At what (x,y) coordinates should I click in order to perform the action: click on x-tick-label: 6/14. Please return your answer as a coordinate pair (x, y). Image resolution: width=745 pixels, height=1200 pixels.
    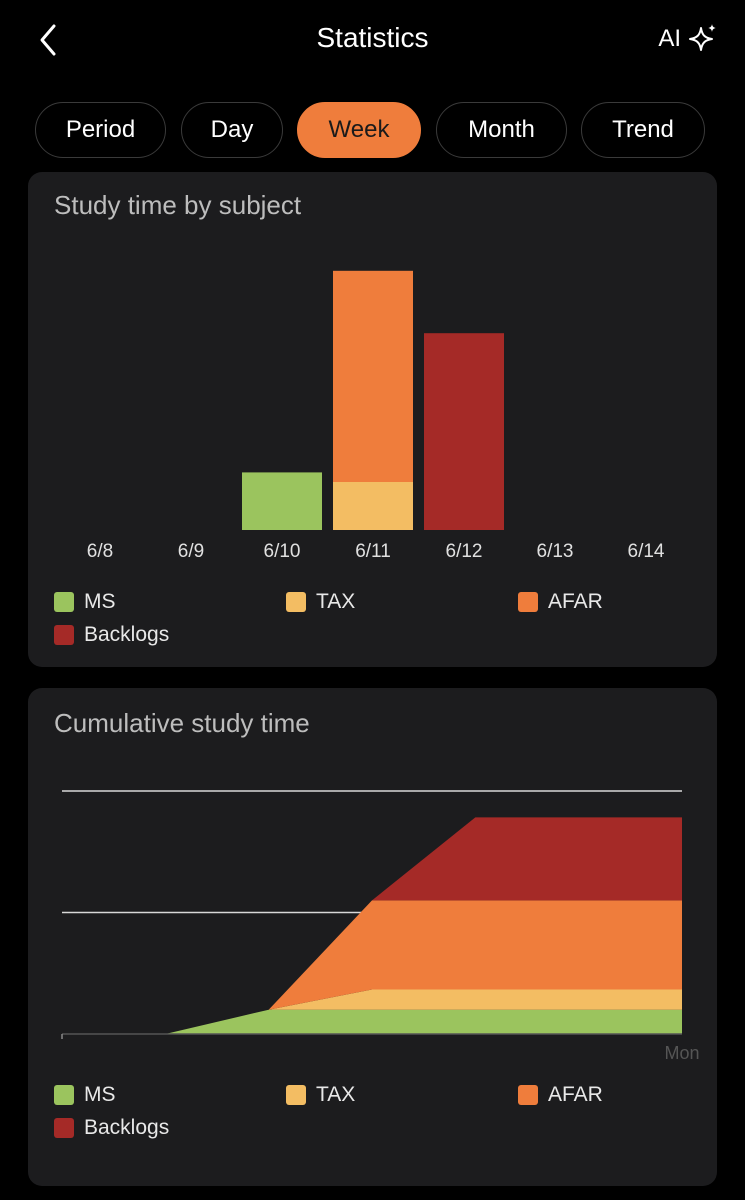
    Looking at the image, I should click on (646, 551).